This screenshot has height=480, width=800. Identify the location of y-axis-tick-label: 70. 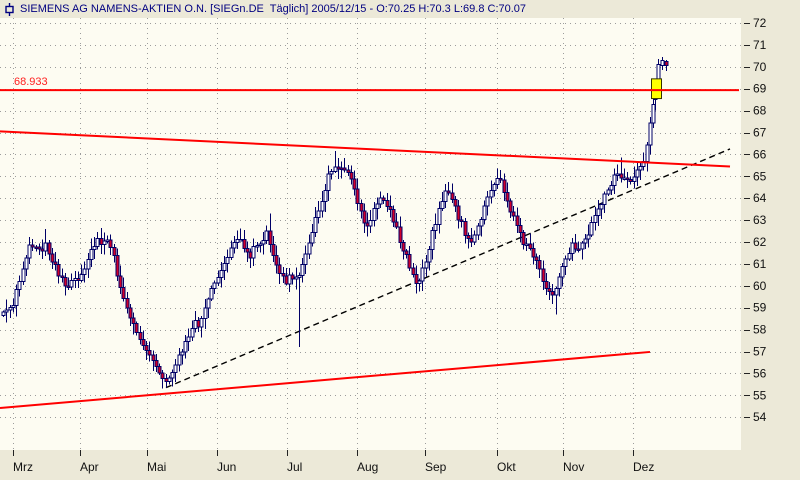
(760, 67).